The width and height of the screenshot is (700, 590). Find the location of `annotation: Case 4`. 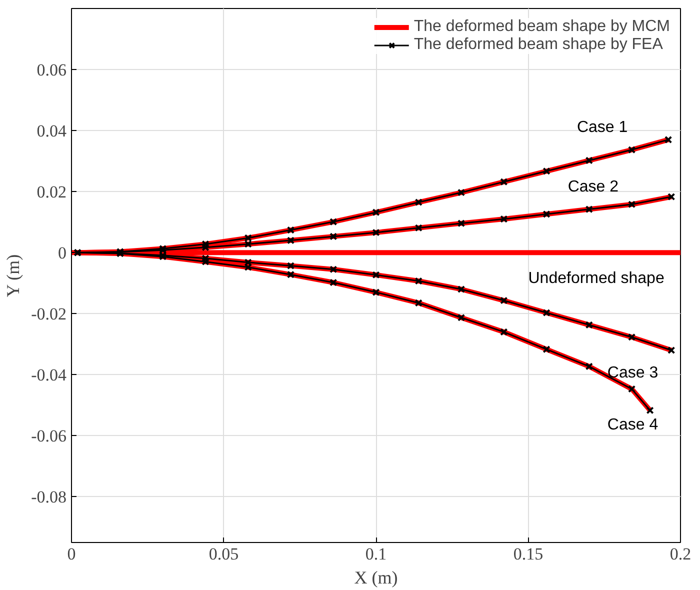

annotation: Case 4 is located at coordinates (632, 425).